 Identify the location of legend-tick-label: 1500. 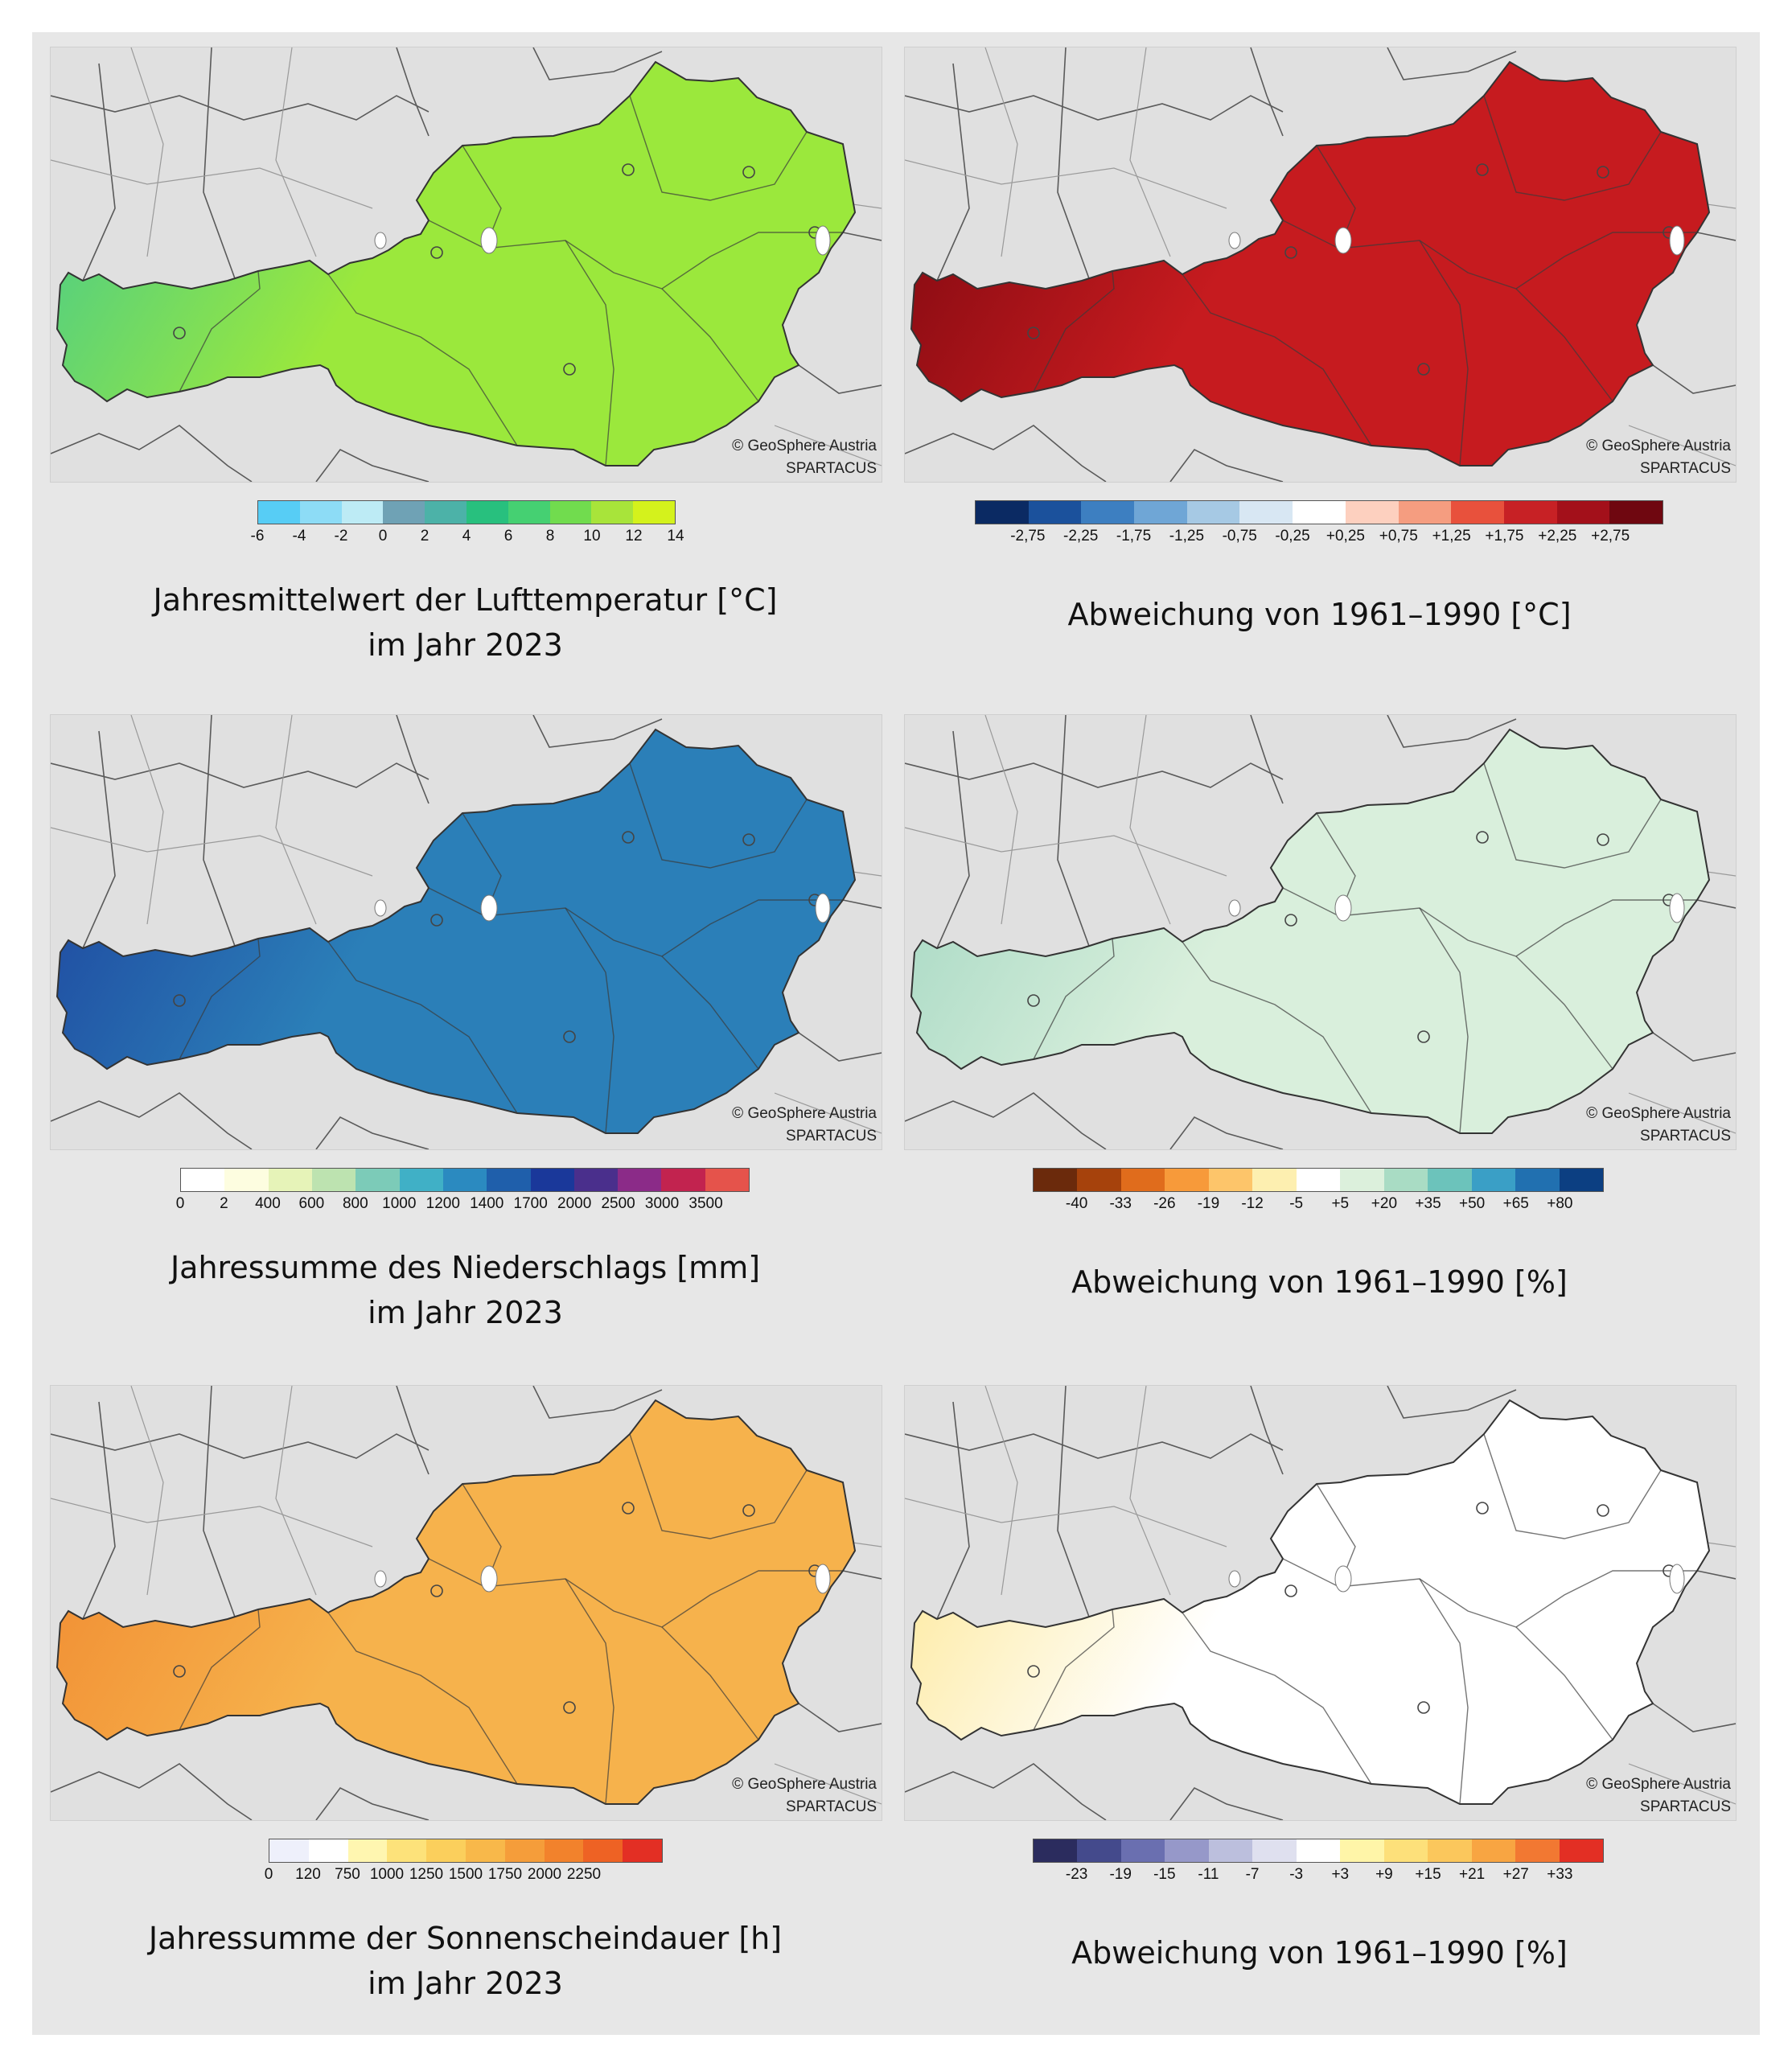
(465, 1874).